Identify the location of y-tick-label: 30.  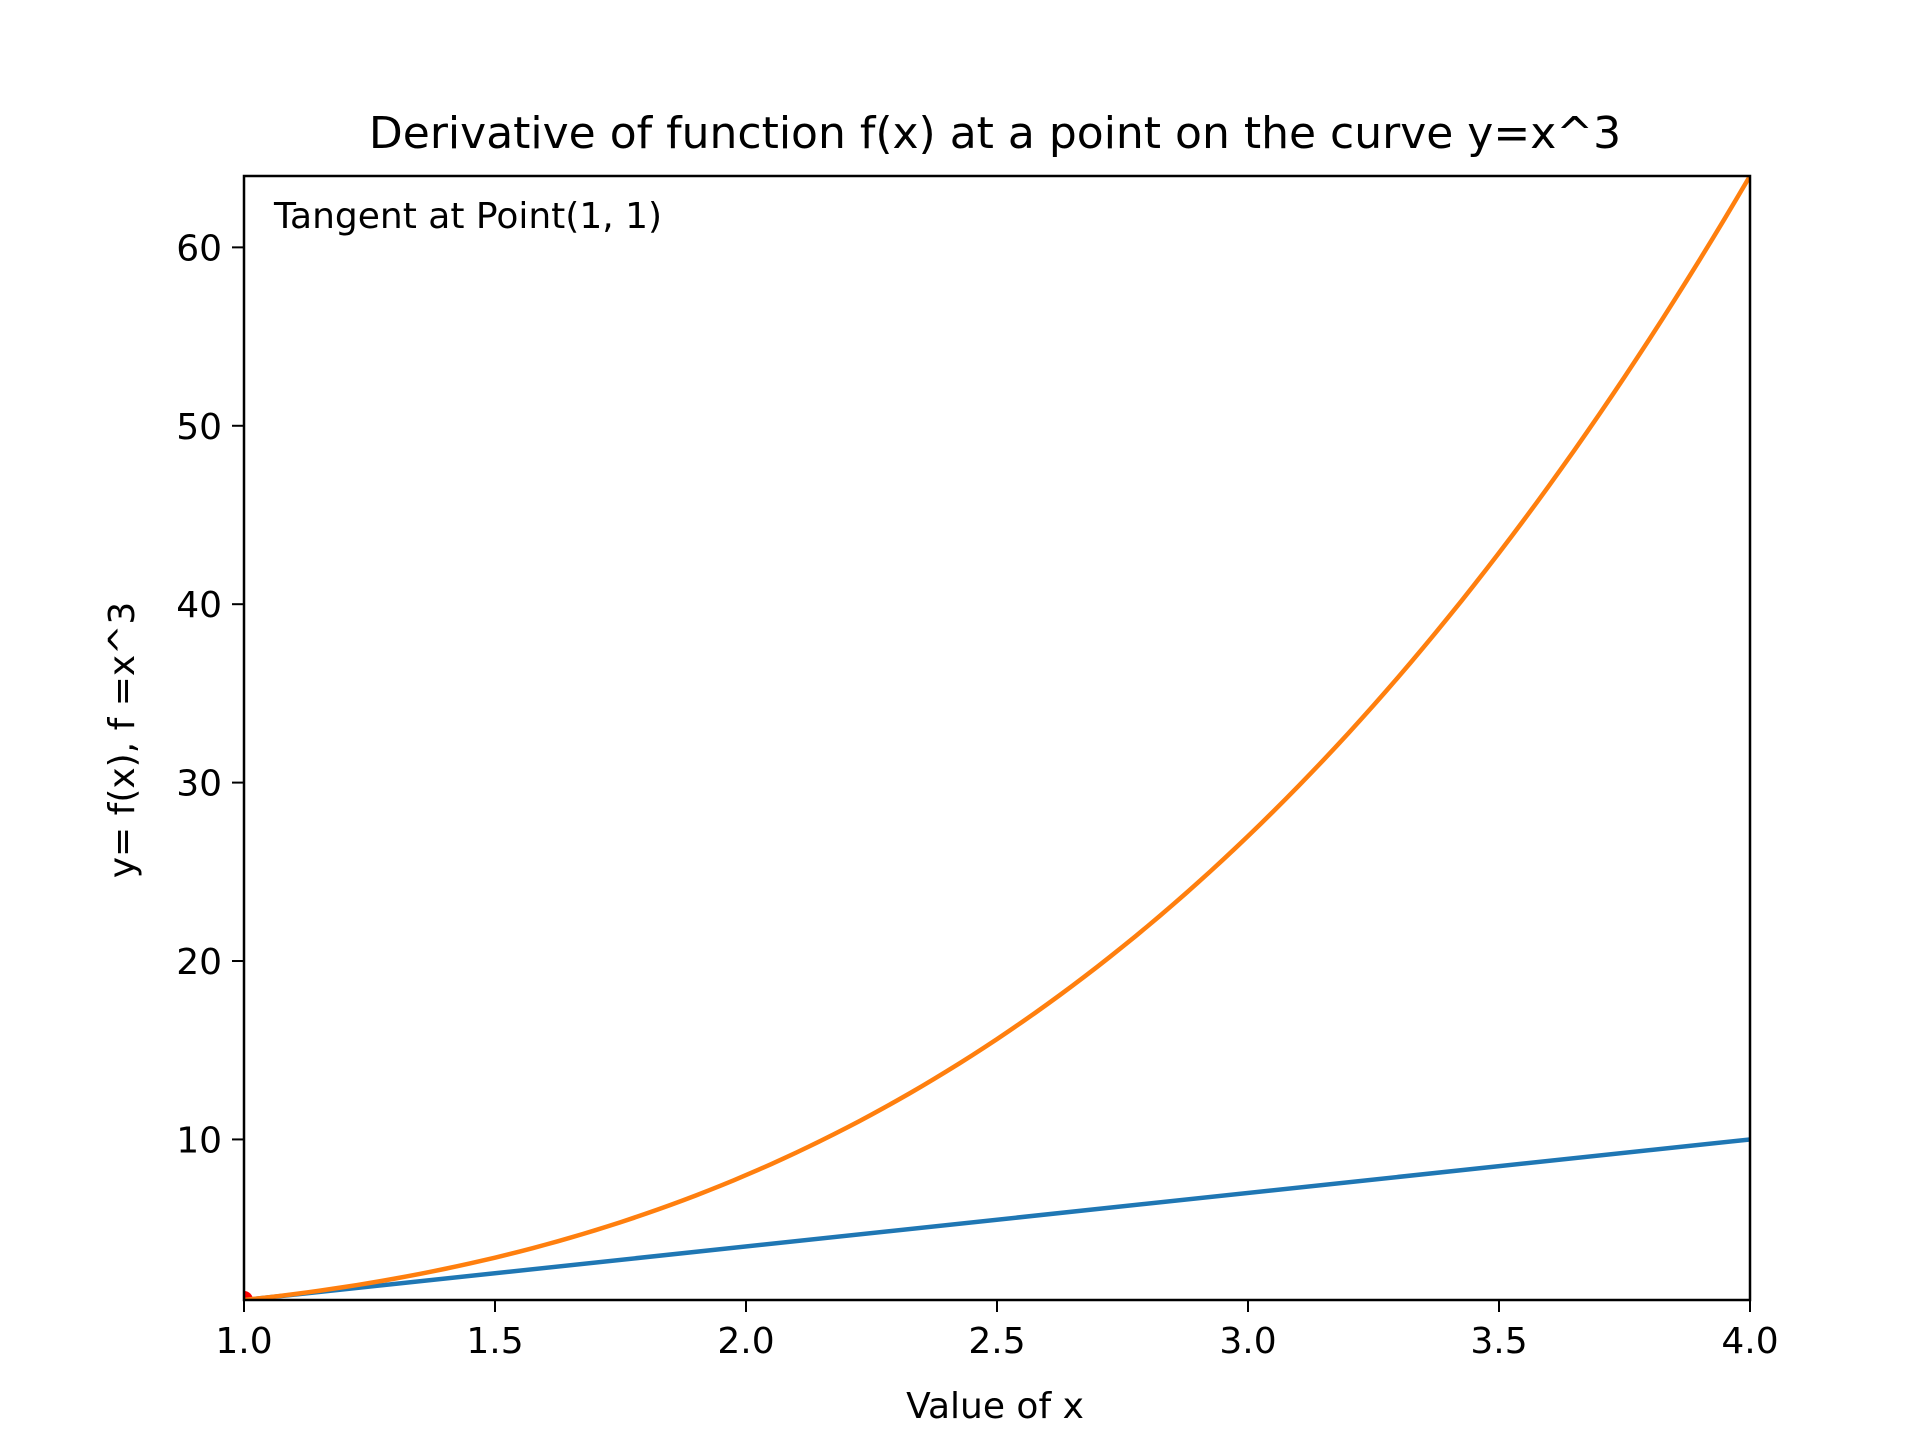
(199, 784).